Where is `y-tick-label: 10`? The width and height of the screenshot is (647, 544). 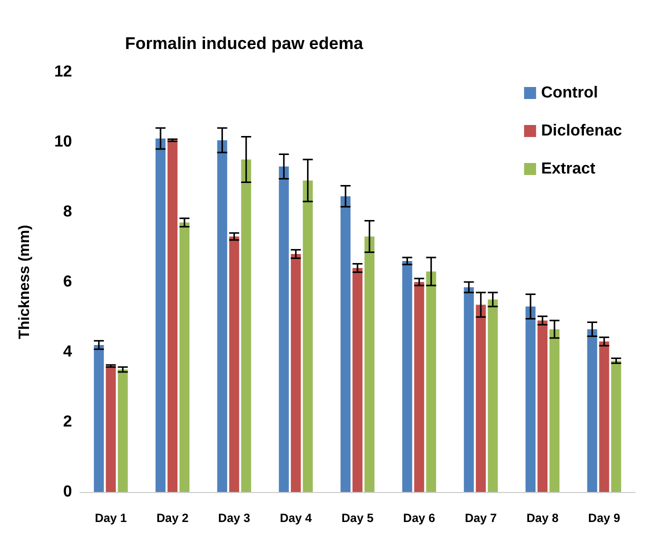 y-tick-label: 10 is located at coordinates (63, 142).